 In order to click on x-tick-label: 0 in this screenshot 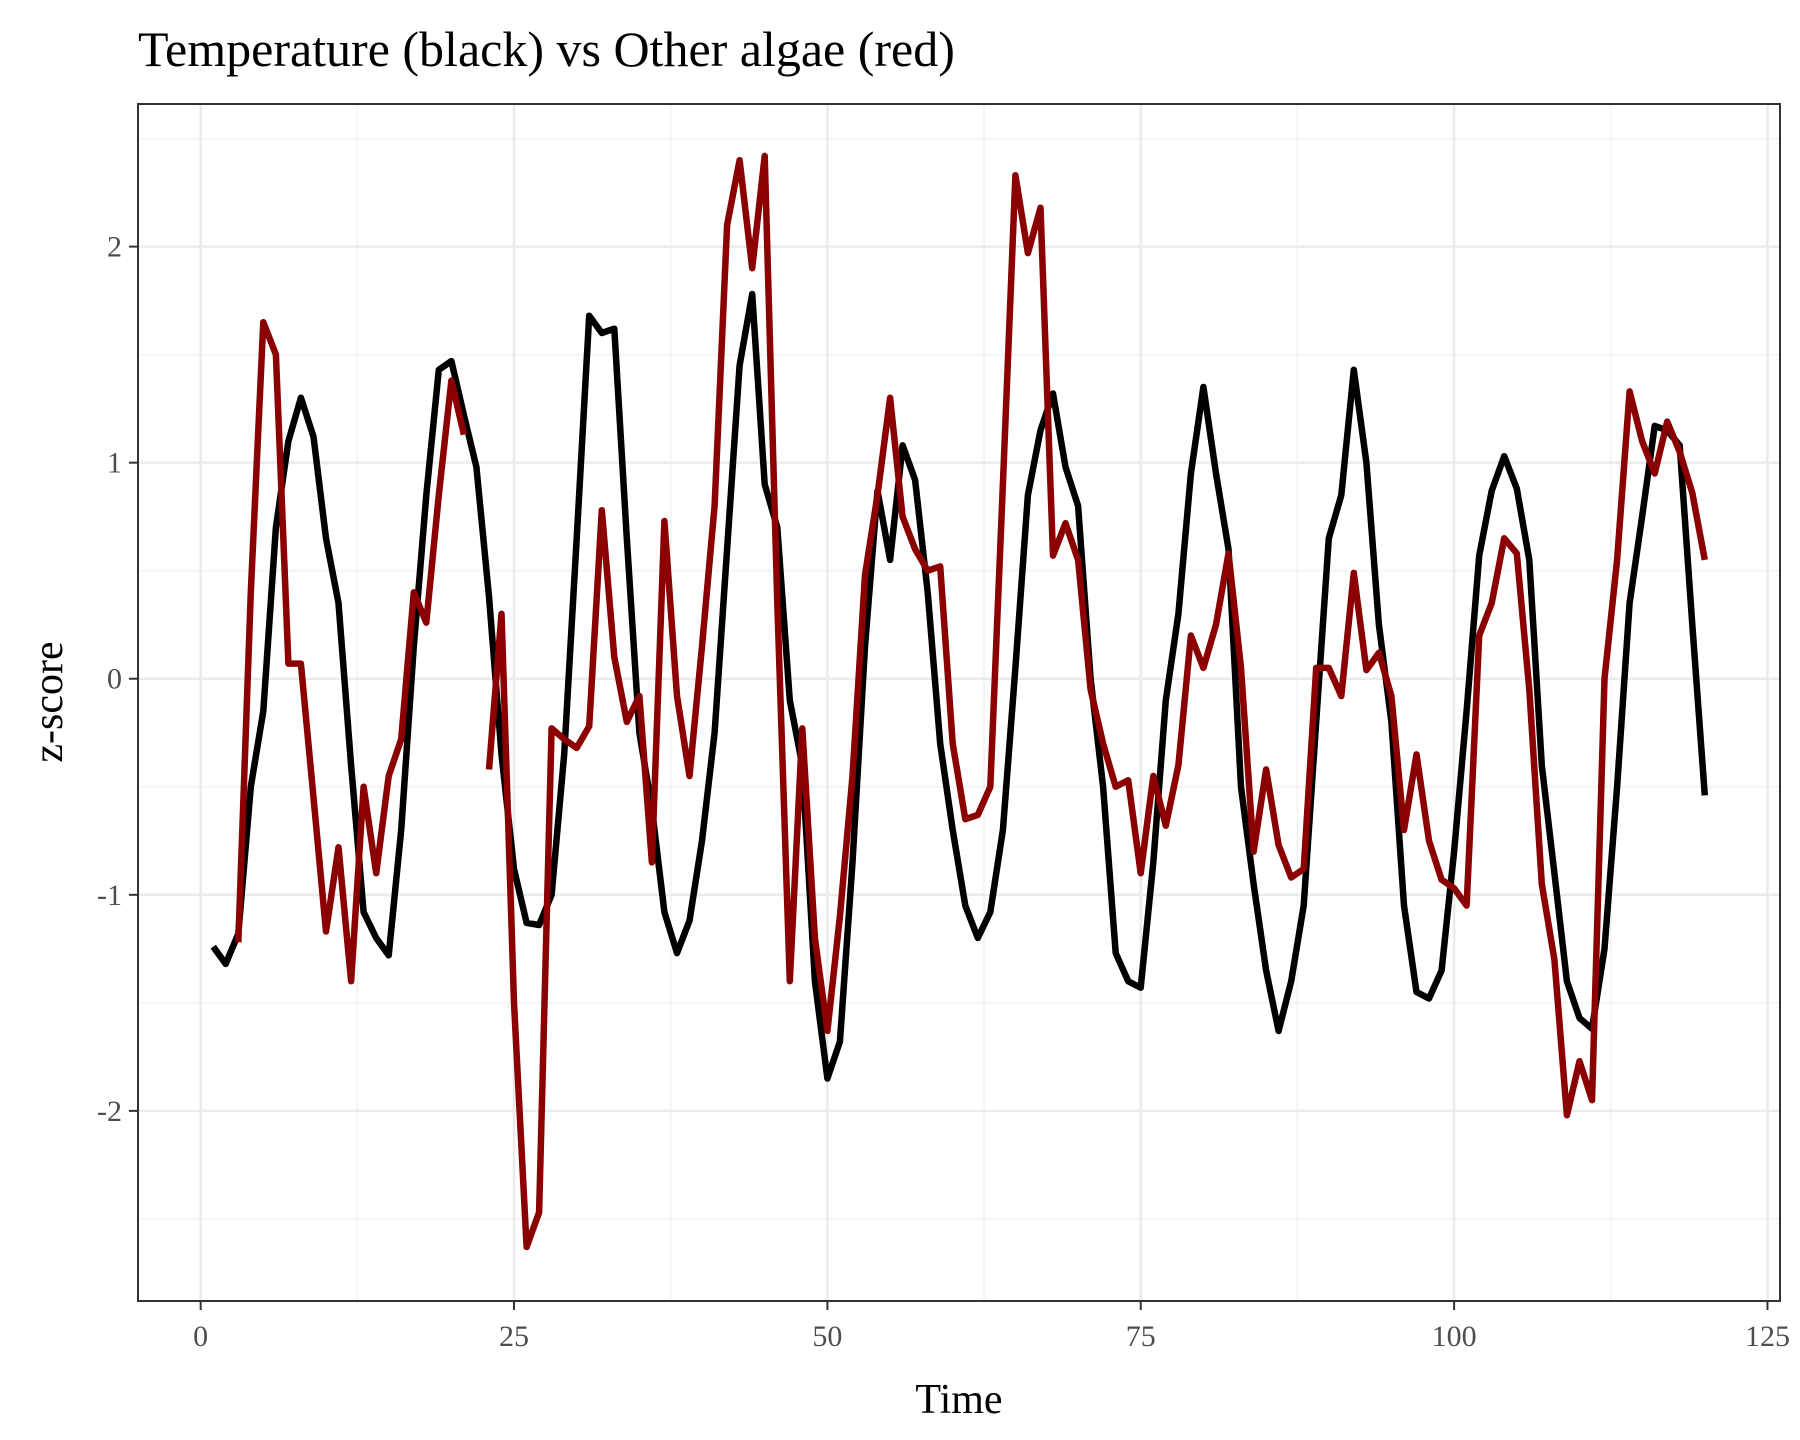, I will do `click(200, 1336)`.